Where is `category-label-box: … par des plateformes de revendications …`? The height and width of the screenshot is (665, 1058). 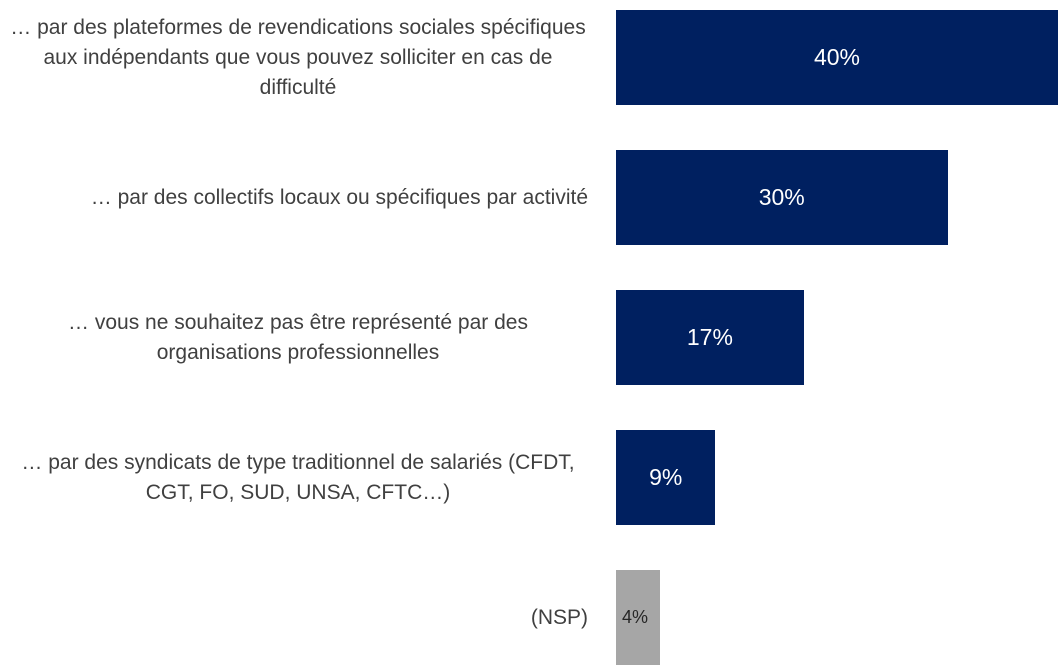
category-label-box: … par des plateformes de revendications … is located at coordinates (298, 57).